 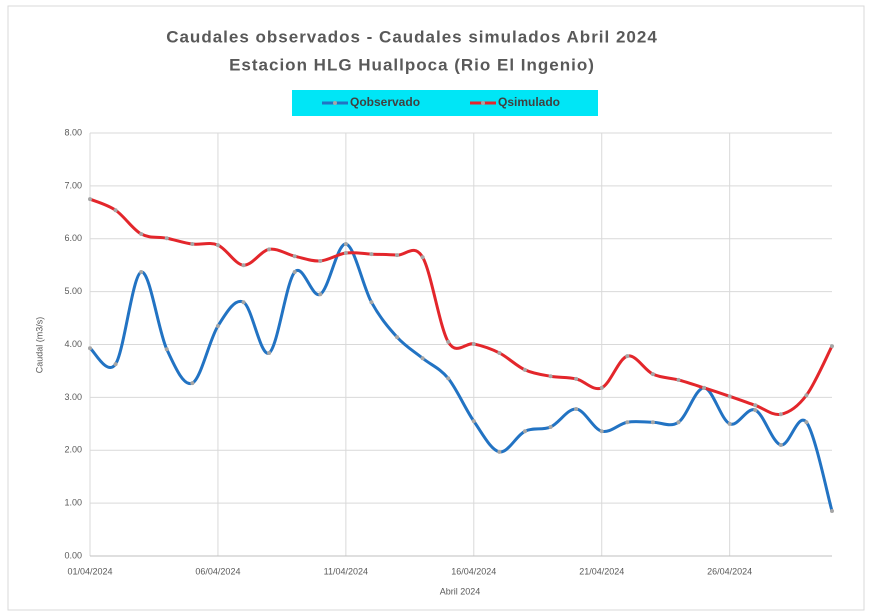 What do you see at coordinates (73, 291) in the screenshot?
I see `y-tick-label: 5.00` at bounding box center [73, 291].